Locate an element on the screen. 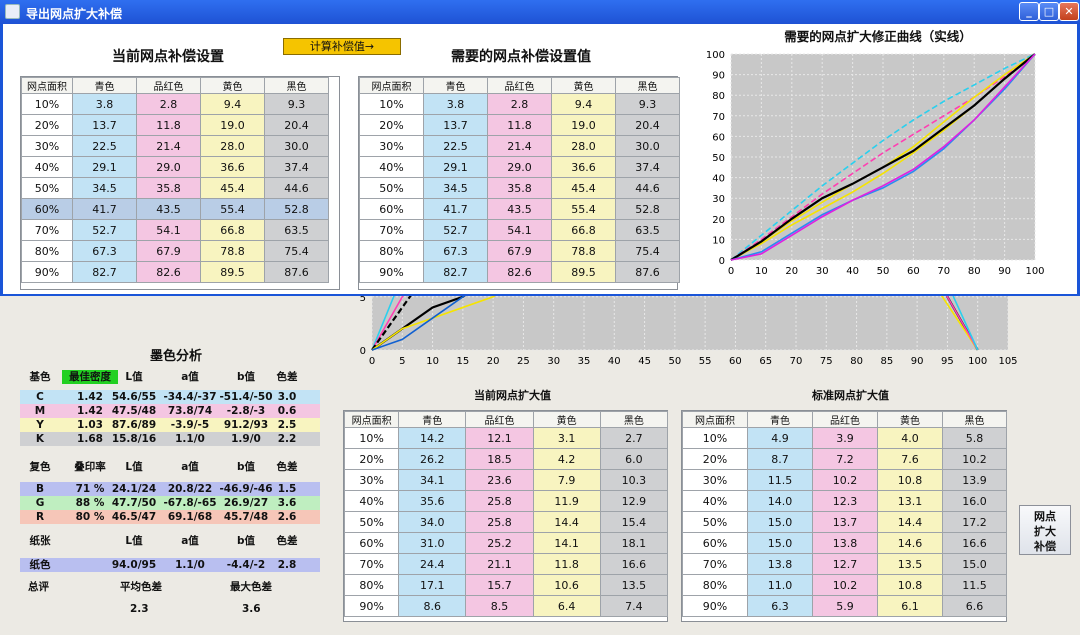 The height and width of the screenshot is (635, 1080). table-cell: 82.7 is located at coordinates (104, 272).